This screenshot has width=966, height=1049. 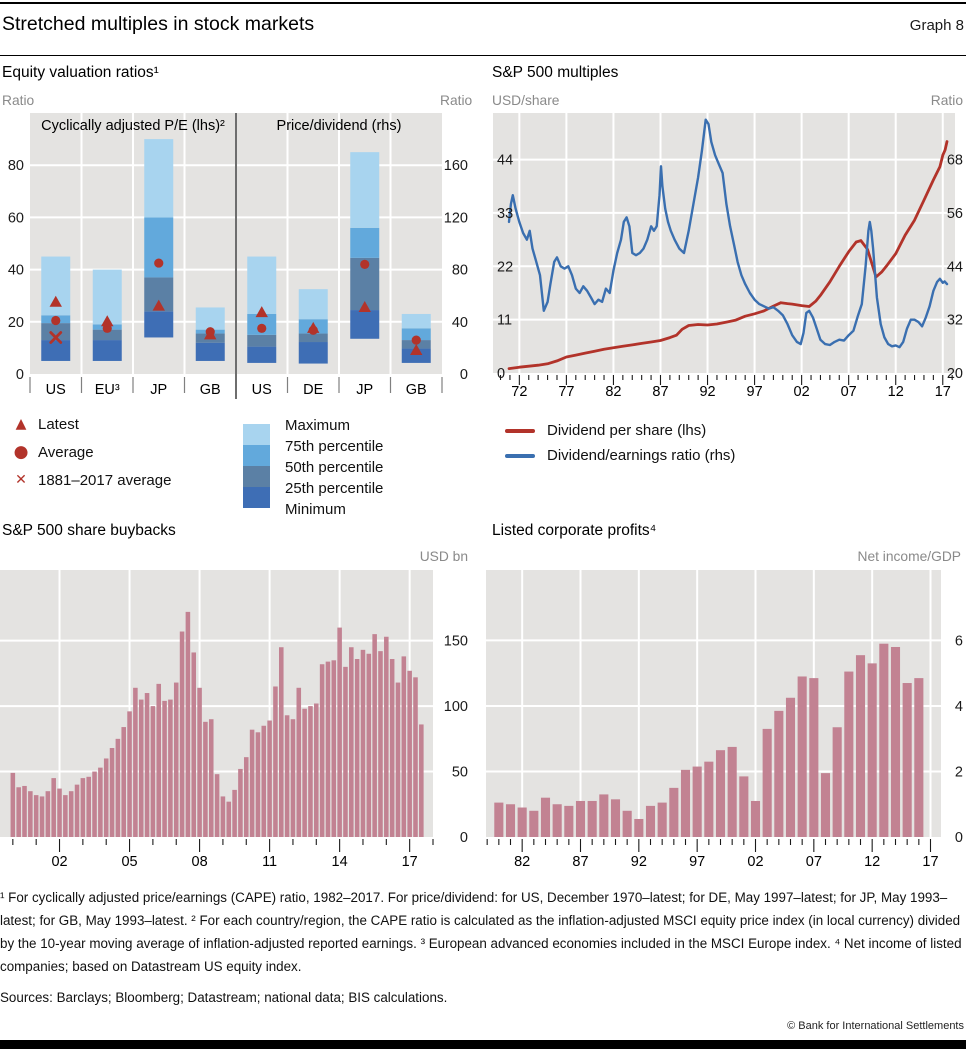 I want to click on band-label-50th: 50th percentile, so click(x=334, y=467).